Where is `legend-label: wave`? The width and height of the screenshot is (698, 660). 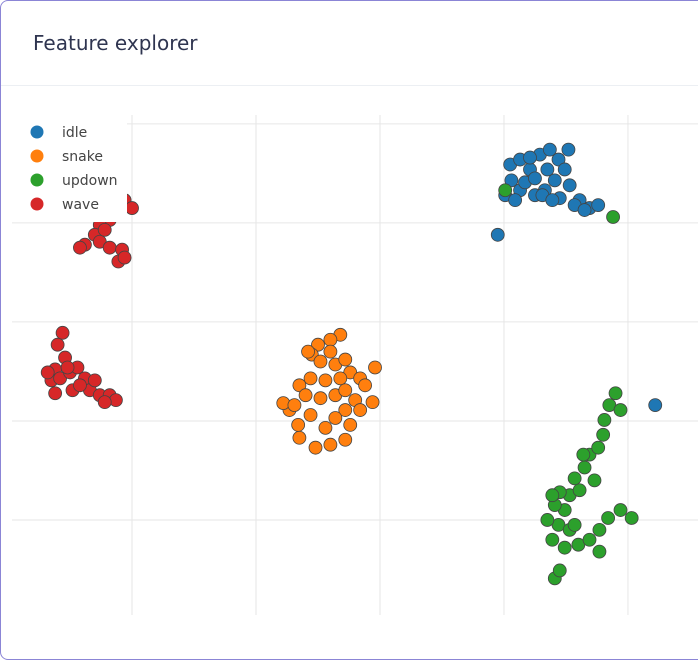
legend-label: wave is located at coordinates (80, 205).